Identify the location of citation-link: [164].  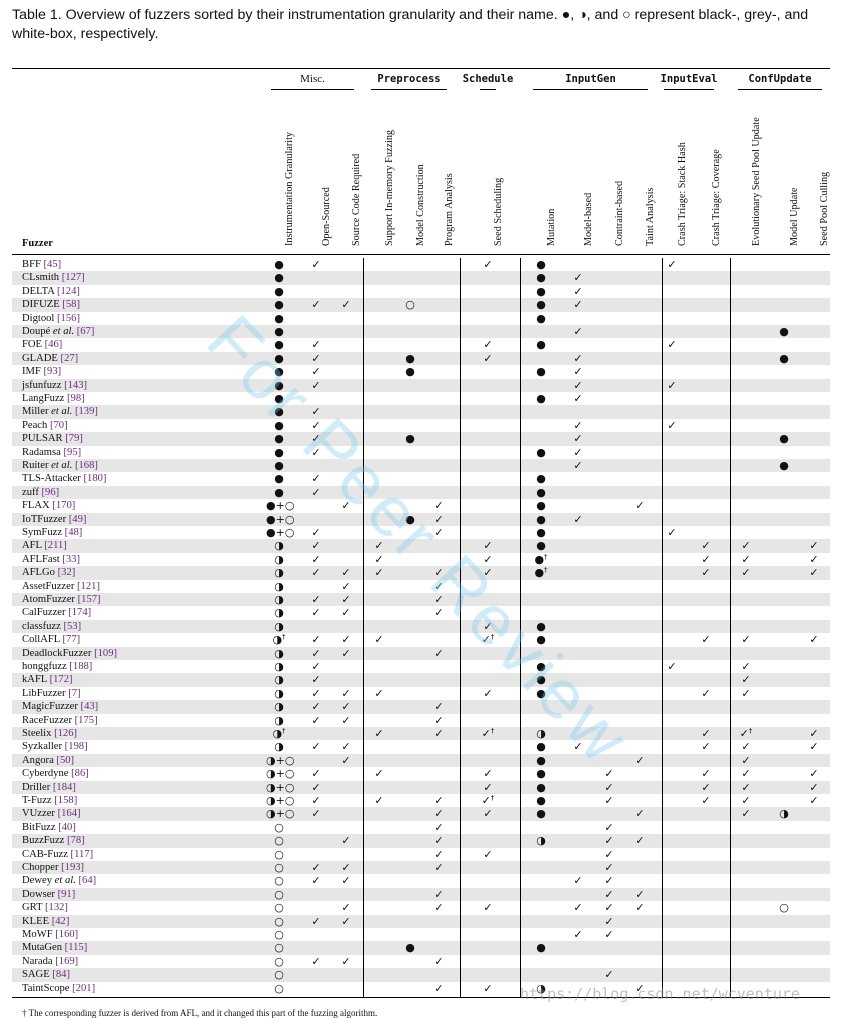
(67, 814).